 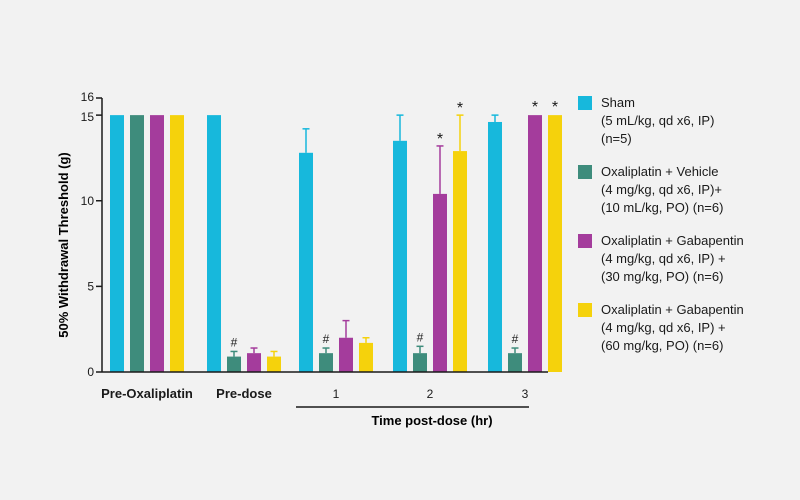 I want to click on legend-line: (10 mL/kg, PO) (n=6), so click(x=662, y=207).